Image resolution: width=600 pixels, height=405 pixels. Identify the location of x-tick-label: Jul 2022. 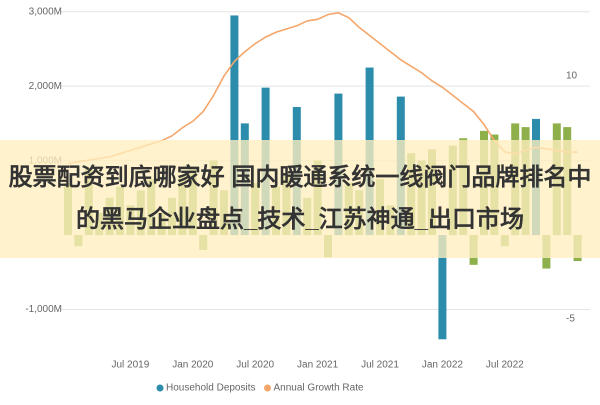
(505, 365).